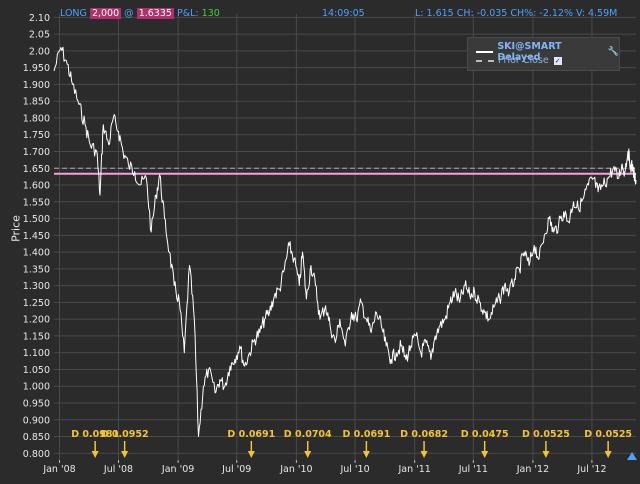 Image resolution: width=640 pixels, height=484 pixels. I want to click on position-info-bar: LONG 2,000 @ 1.6335 P&L: 130, so click(140, 13).